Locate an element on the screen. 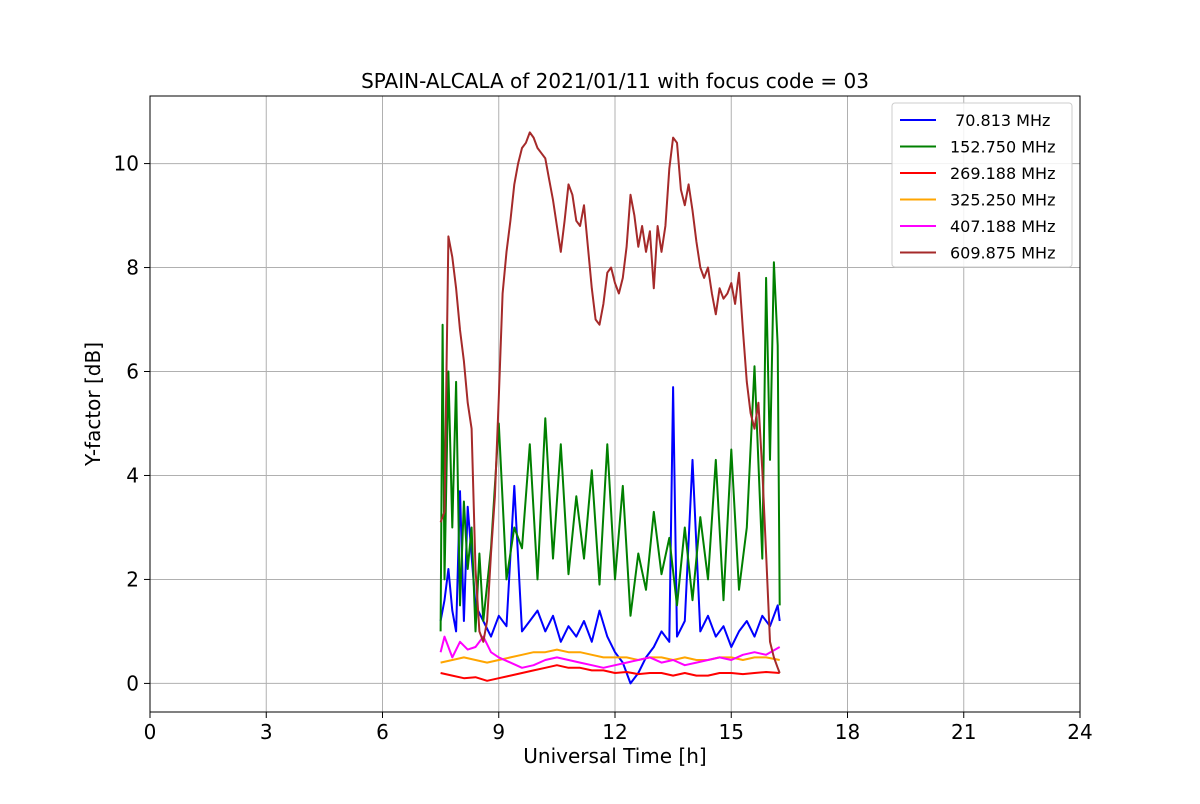 This screenshot has width=1200, height=804. y-tick-label: 4 is located at coordinates (132, 475).